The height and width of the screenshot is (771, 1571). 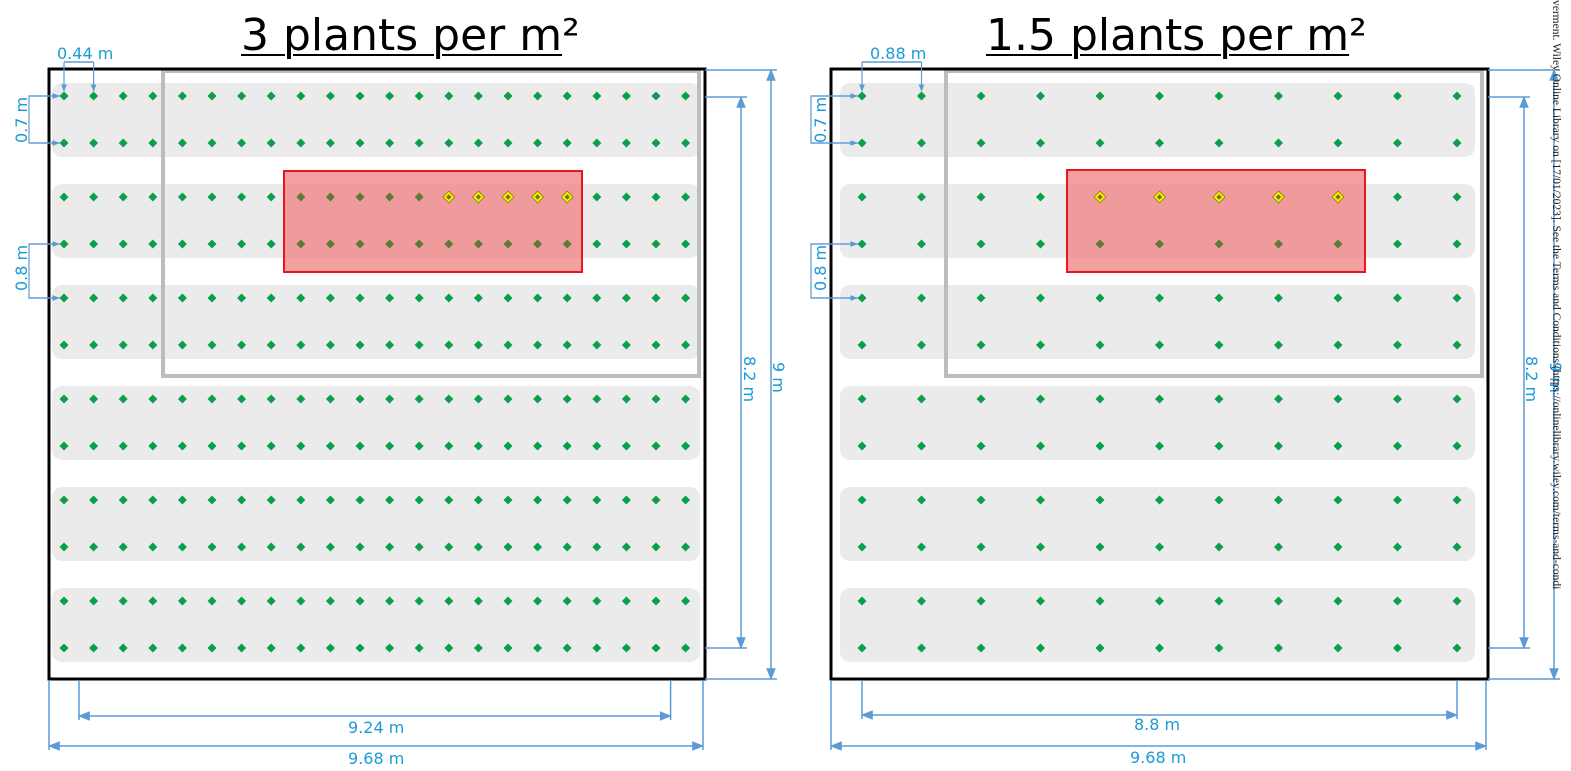 What do you see at coordinates (571, 35) in the screenshot?
I see `panel-1-title-superscript: ²` at bounding box center [571, 35].